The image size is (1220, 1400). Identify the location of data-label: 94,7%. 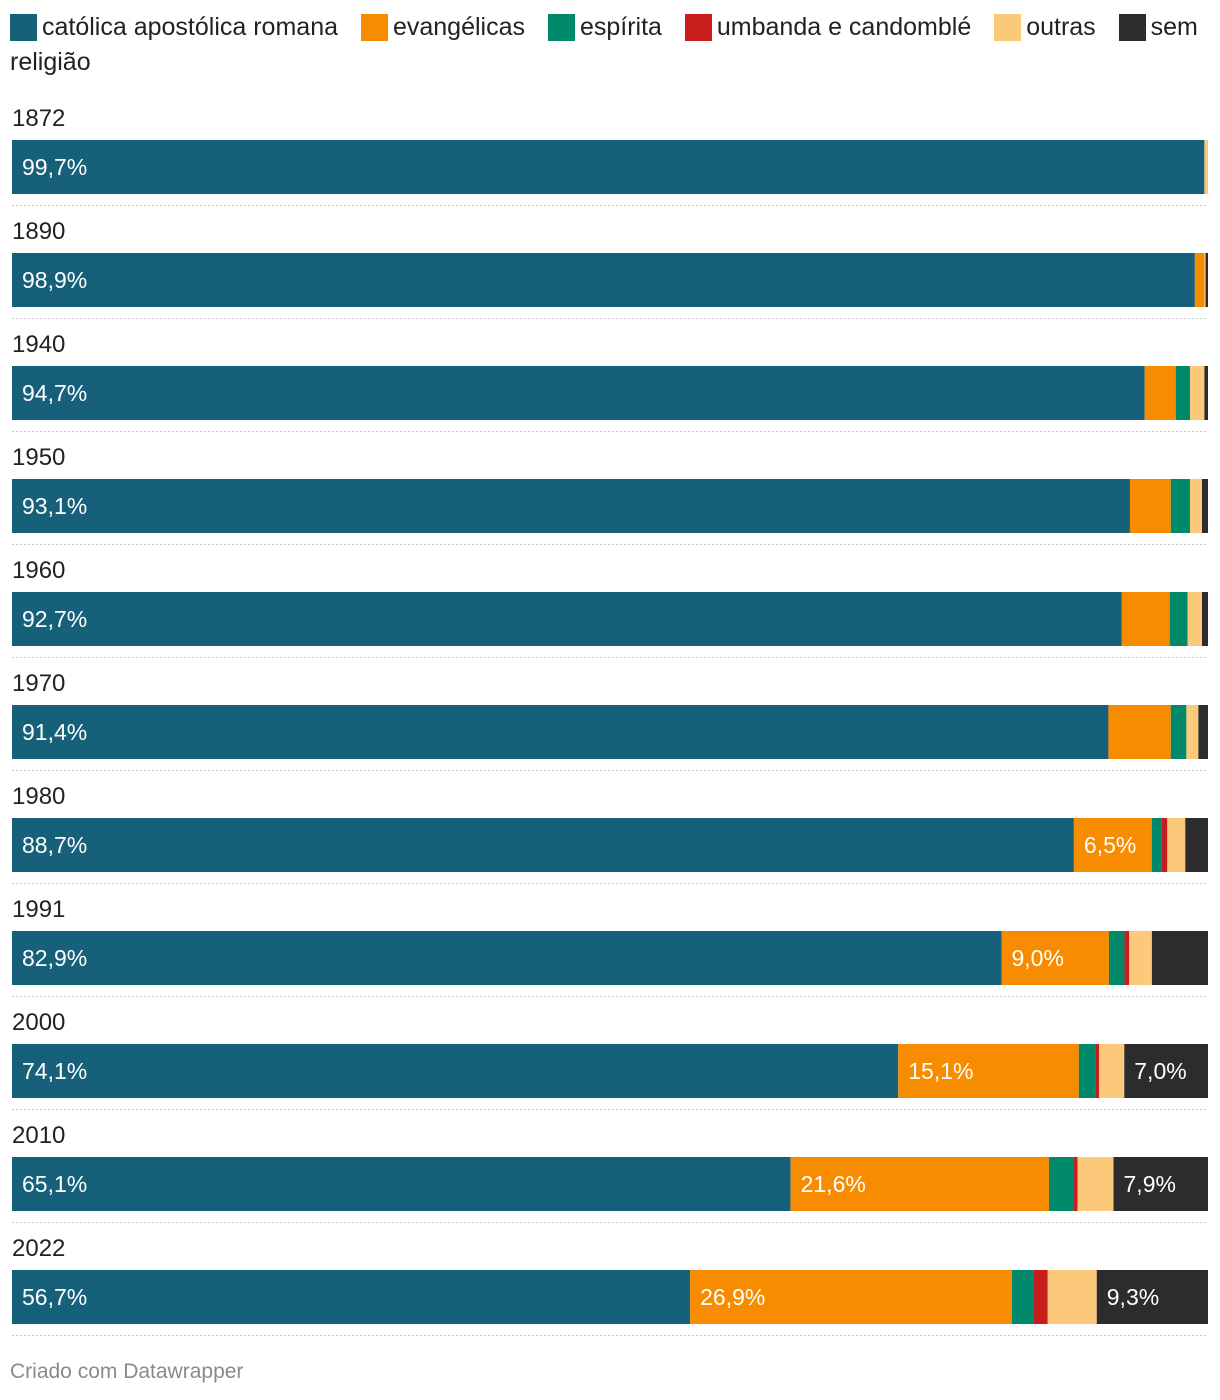
(54, 393).